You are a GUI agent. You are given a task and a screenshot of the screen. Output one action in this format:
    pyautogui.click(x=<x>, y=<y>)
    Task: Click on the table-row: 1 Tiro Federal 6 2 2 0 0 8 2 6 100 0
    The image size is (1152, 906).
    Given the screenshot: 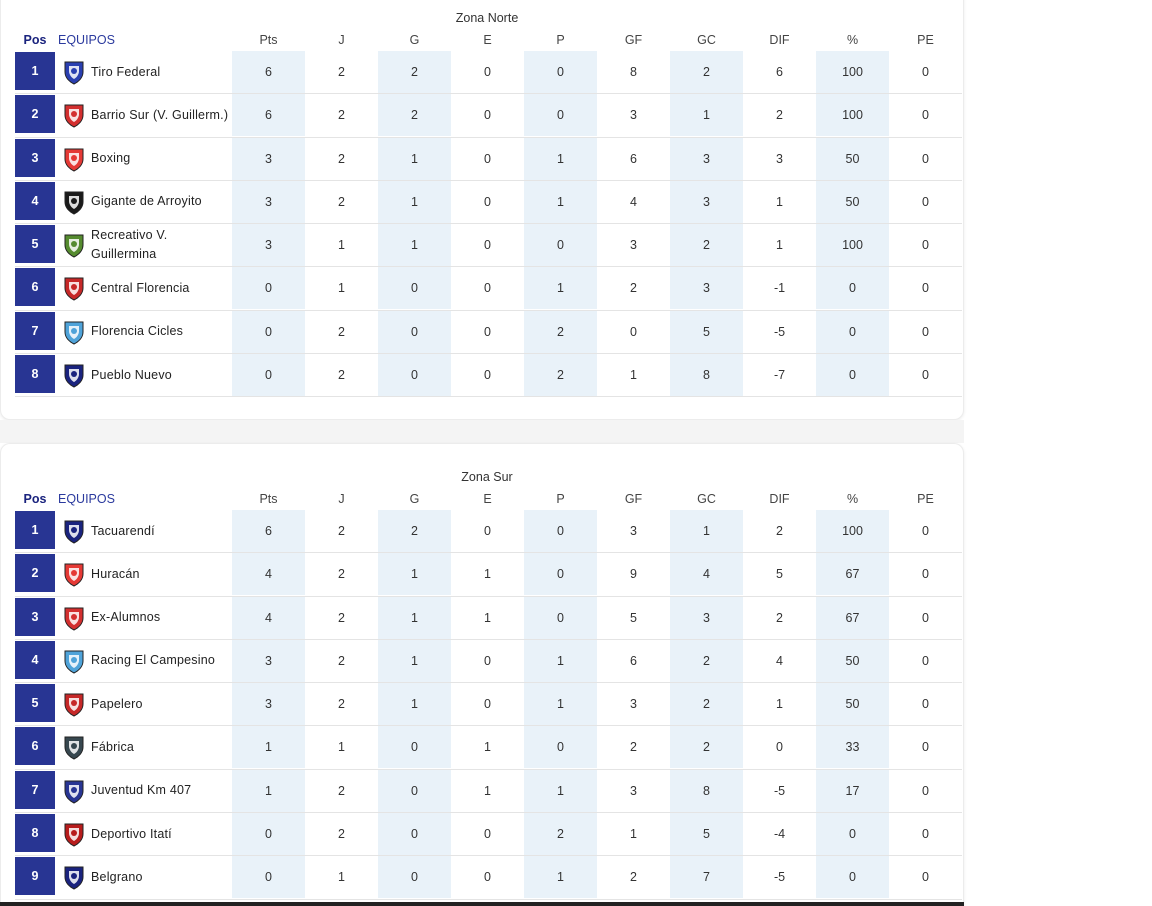 What is the action you would take?
    pyautogui.click(x=488, y=73)
    